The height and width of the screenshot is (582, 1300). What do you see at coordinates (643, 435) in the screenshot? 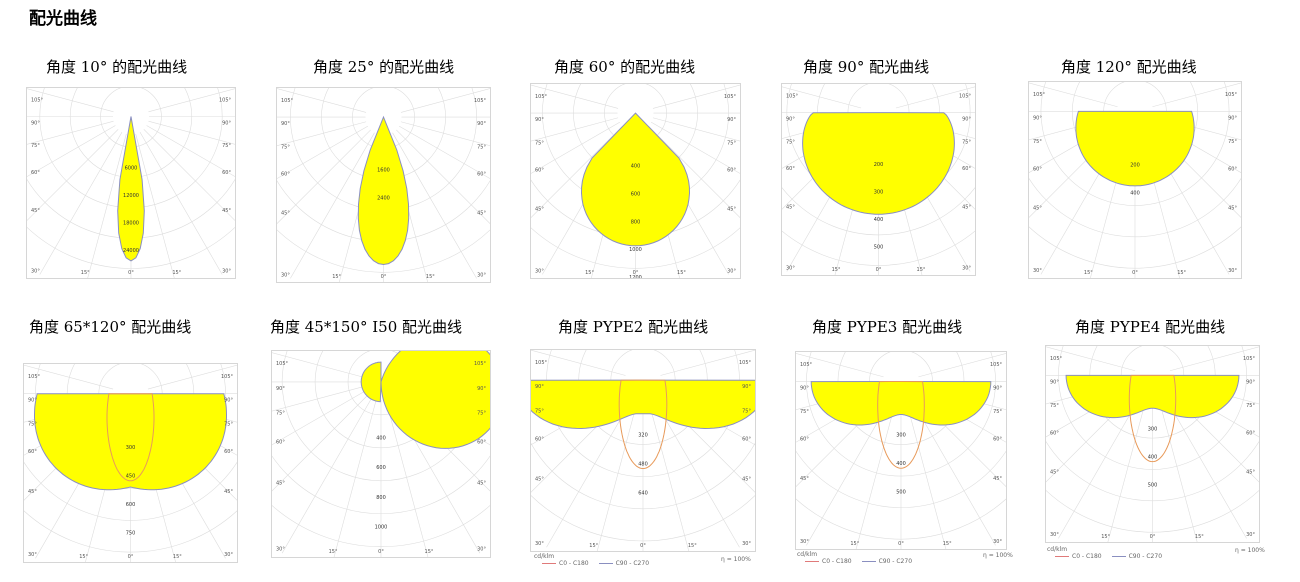
I see `ring-value-label: 320` at bounding box center [643, 435].